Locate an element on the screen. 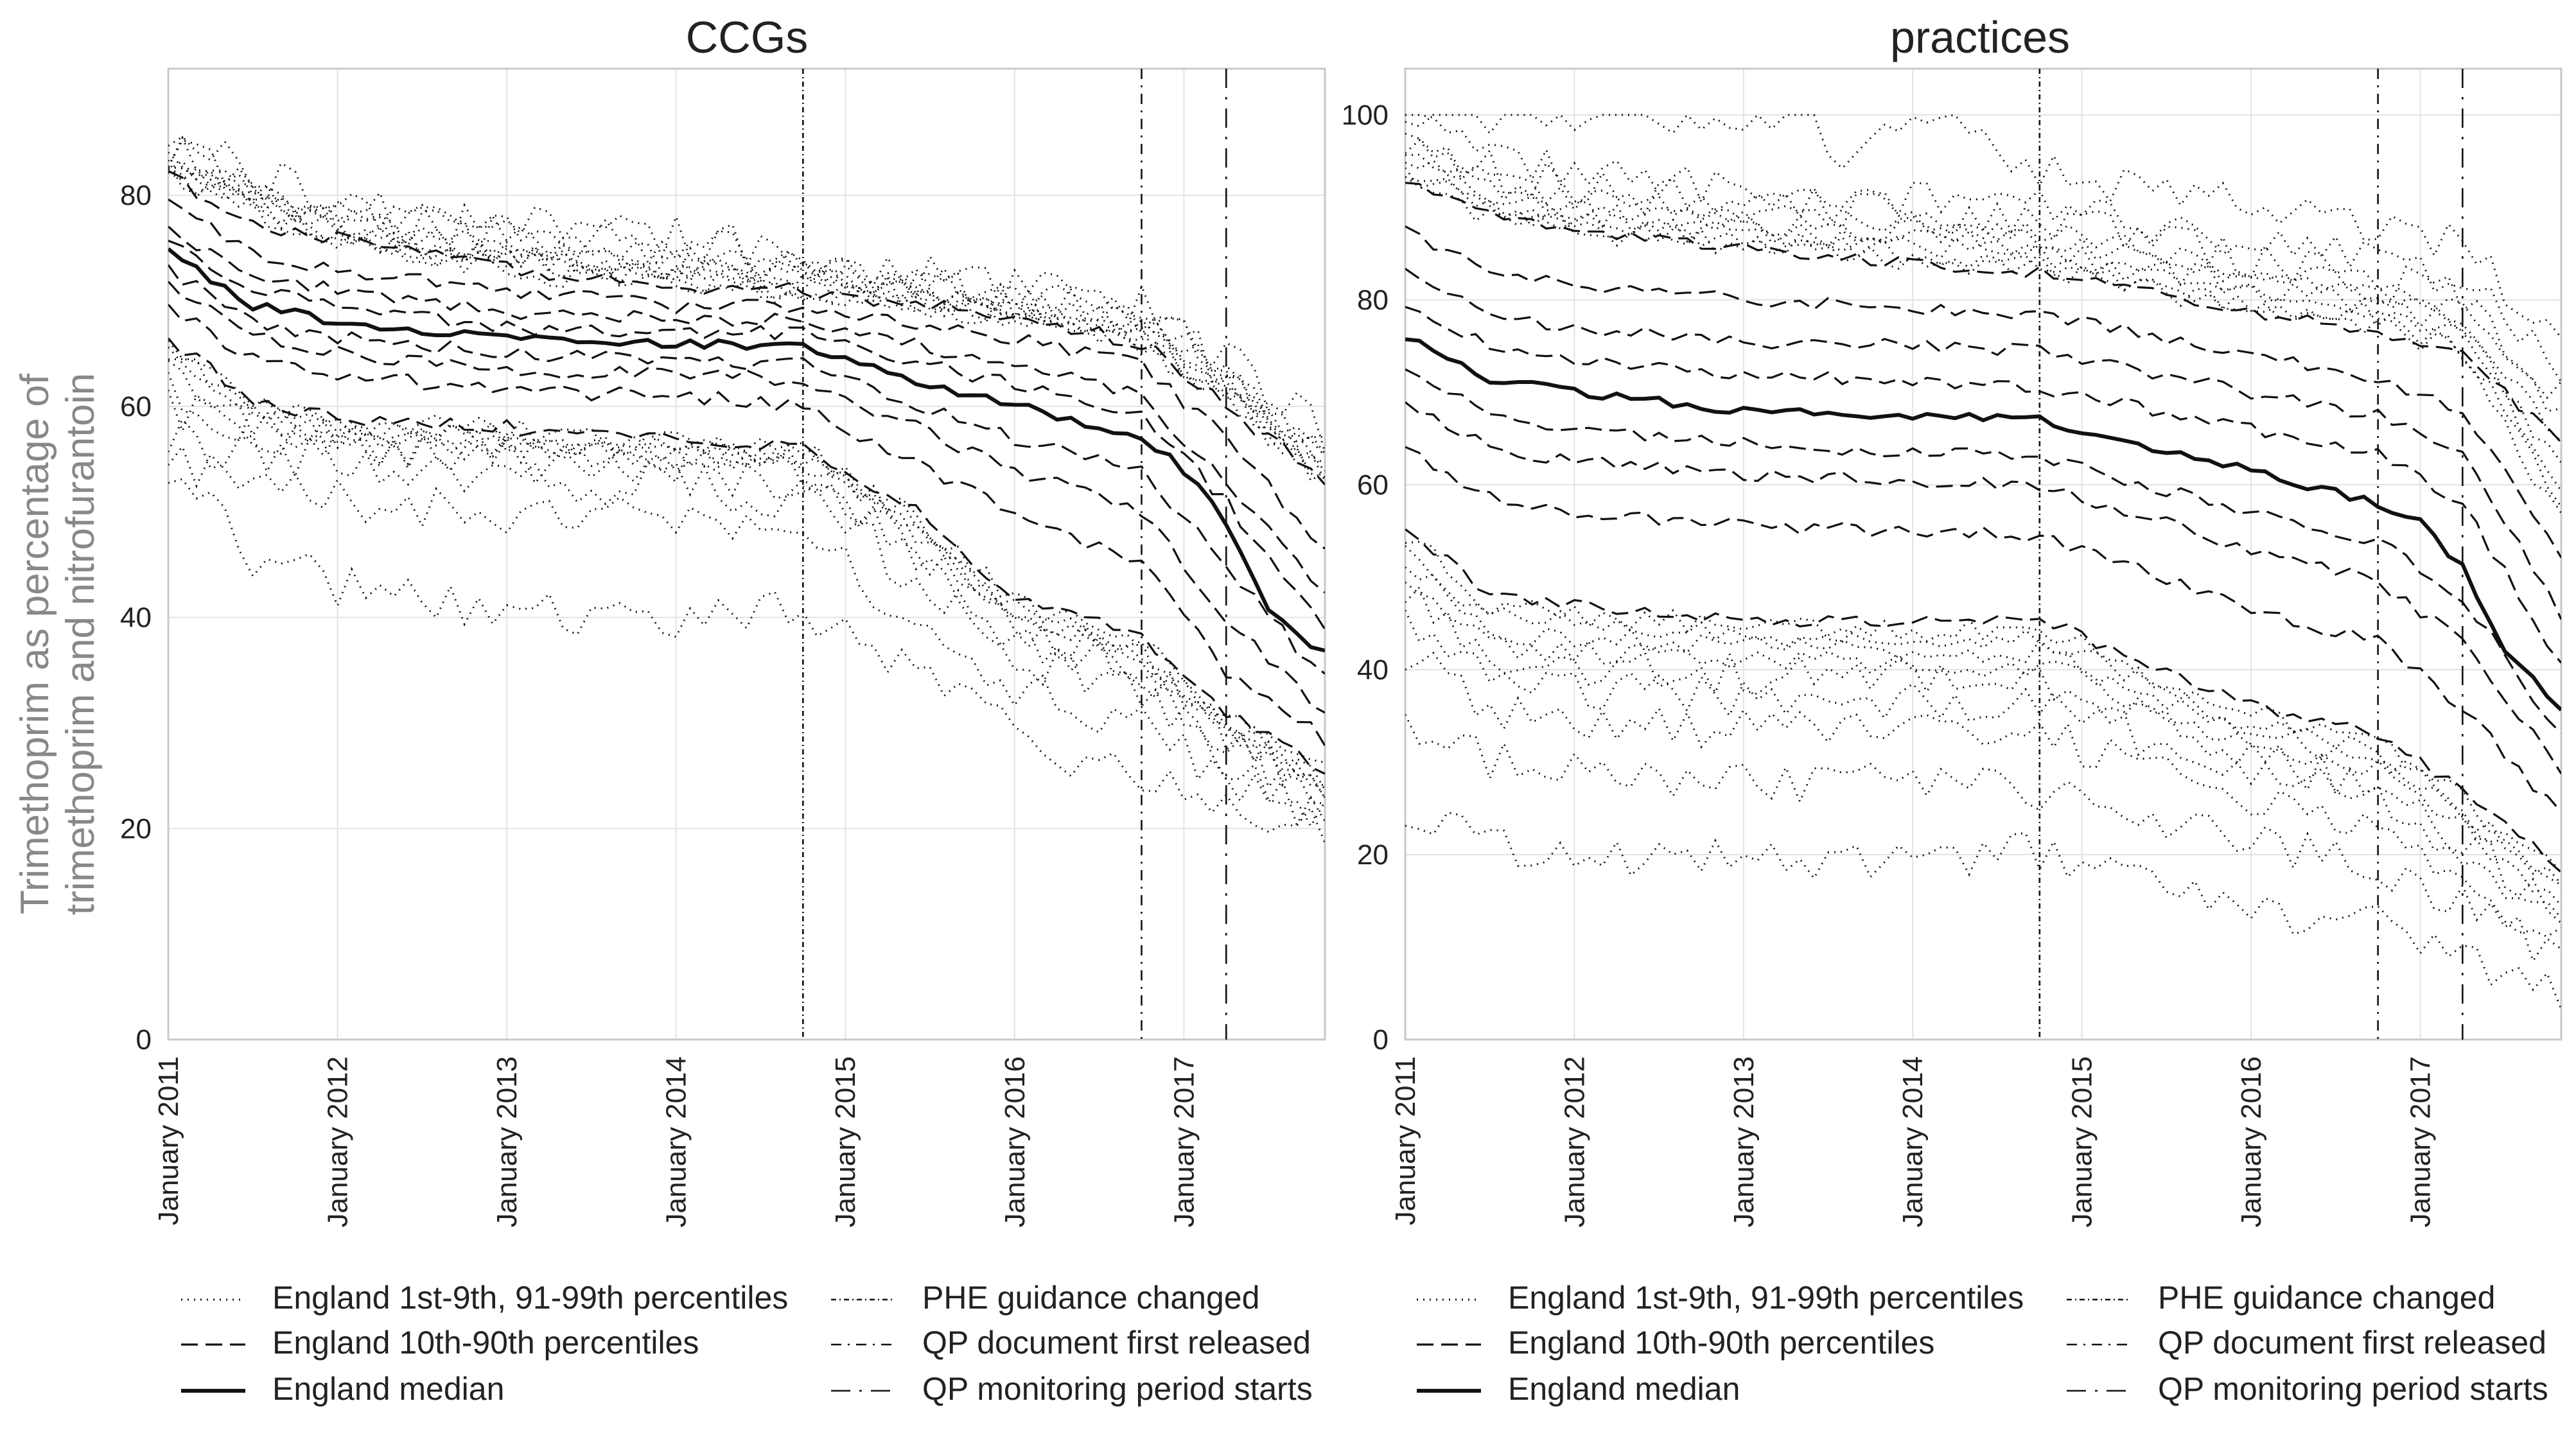 The width and height of the screenshot is (2576, 1446). percentile-line-outer-p6 is located at coordinates (746, 579).